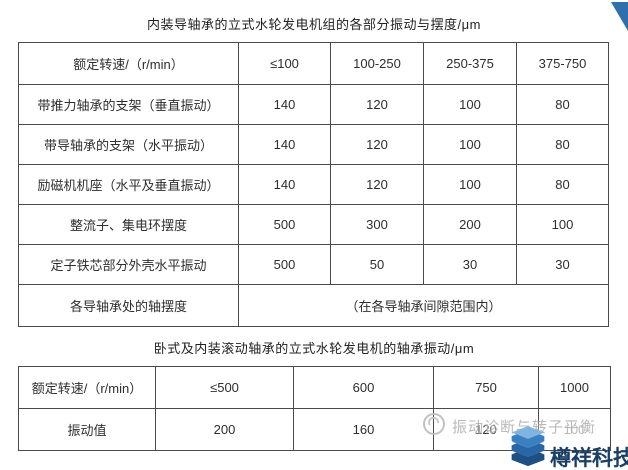 The height and width of the screenshot is (470, 628). What do you see at coordinates (377, 264) in the screenshot?
I see `value-cell: 50` at bounding box center [377, 264].